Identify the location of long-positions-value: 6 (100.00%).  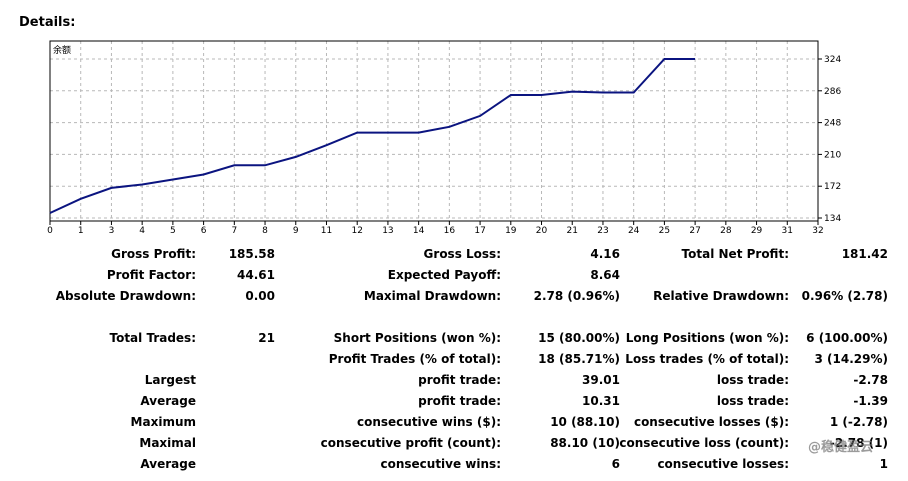
(847, 338).